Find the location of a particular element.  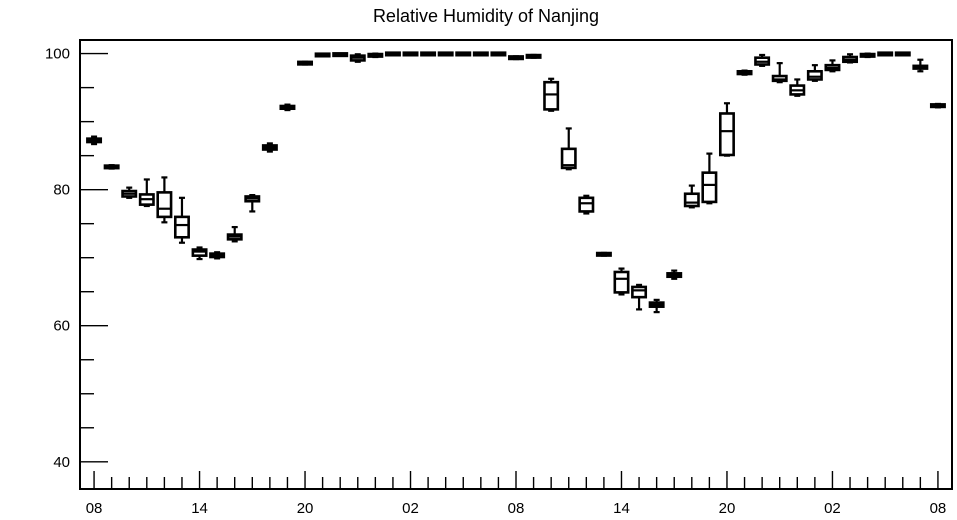

chart-title: Relative Humidity of Nanjing is located at coordinates (486, 16).